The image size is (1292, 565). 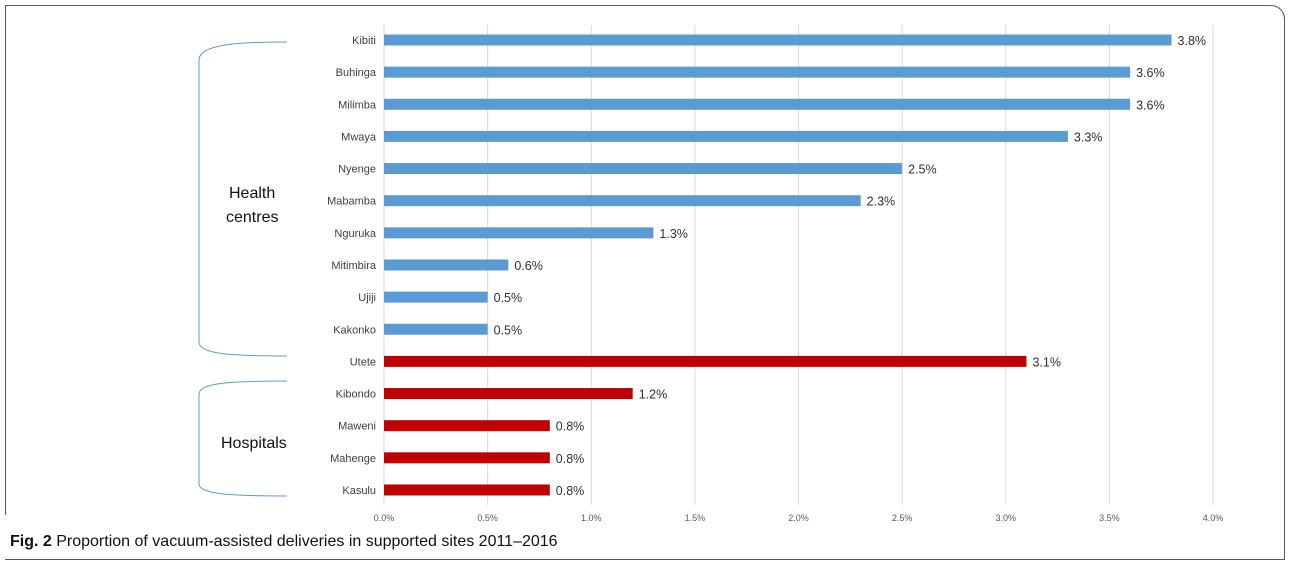 I want to click on bar-mitimbira, so click(x=446, y=265).